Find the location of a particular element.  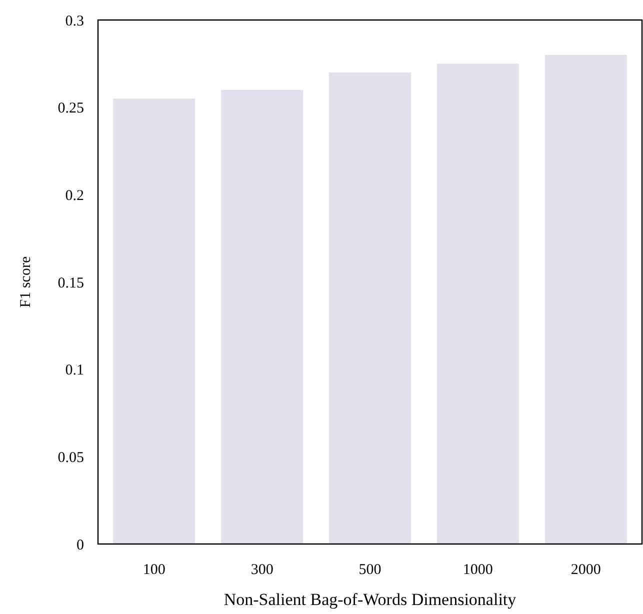

y-tick-label: 0.05 is located at coordinates (71, 458).